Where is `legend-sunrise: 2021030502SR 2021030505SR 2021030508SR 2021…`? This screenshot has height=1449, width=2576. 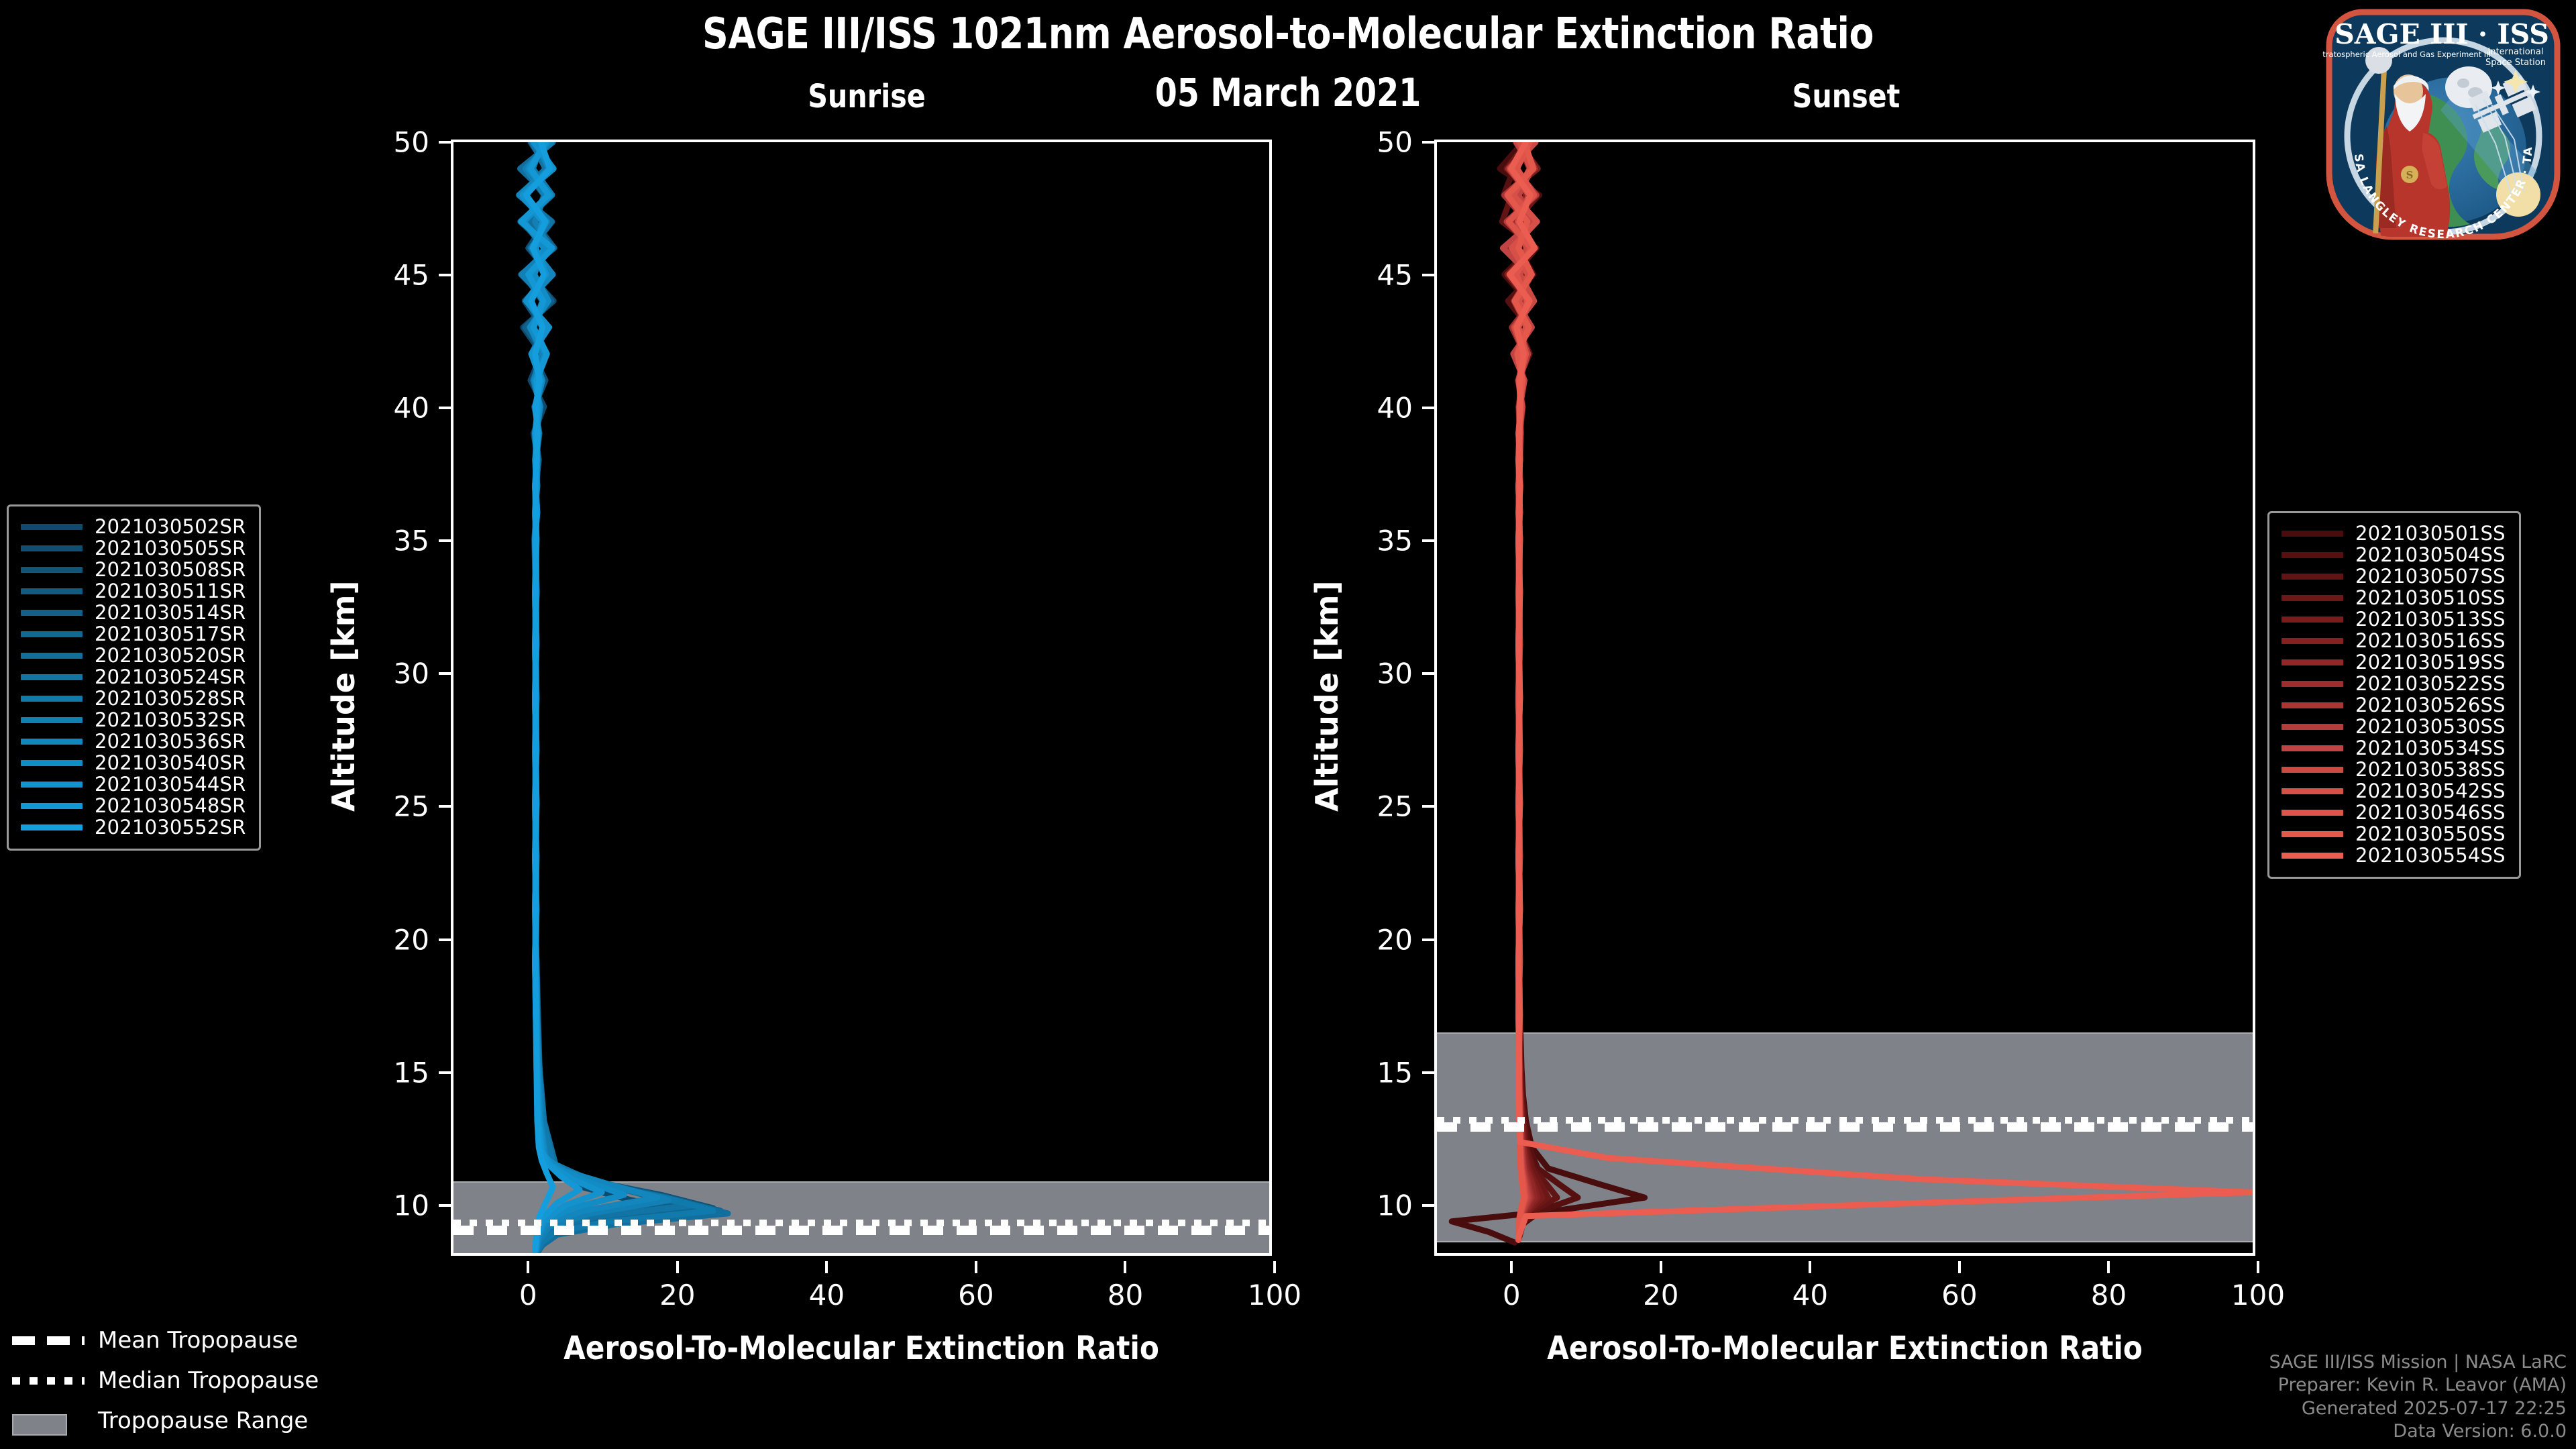 legend-sunrise: 2021030502SR 2021030505SR 2021030508SR 2021… is located at coordinates (134, 677).